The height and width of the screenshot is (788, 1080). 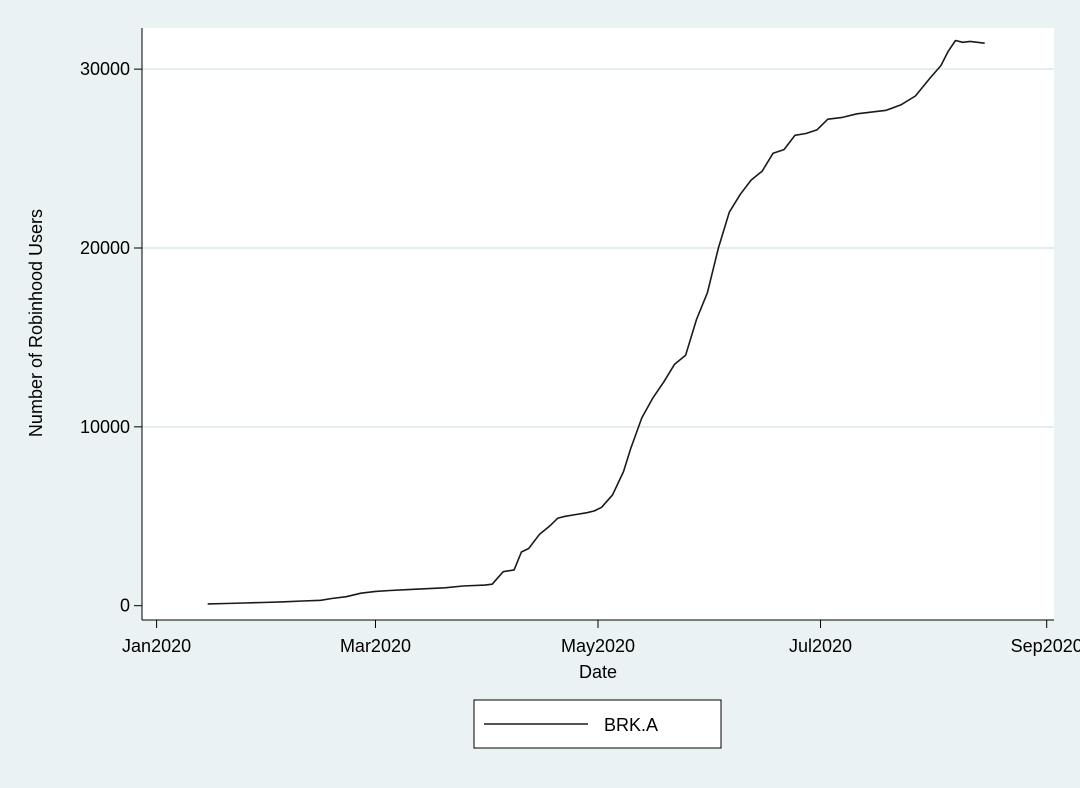 What do you see at coordinates (36, 323) in the screenshot?
I see `y-axis-label: Number of Robinhood Users` at bounding box center [36, 323].